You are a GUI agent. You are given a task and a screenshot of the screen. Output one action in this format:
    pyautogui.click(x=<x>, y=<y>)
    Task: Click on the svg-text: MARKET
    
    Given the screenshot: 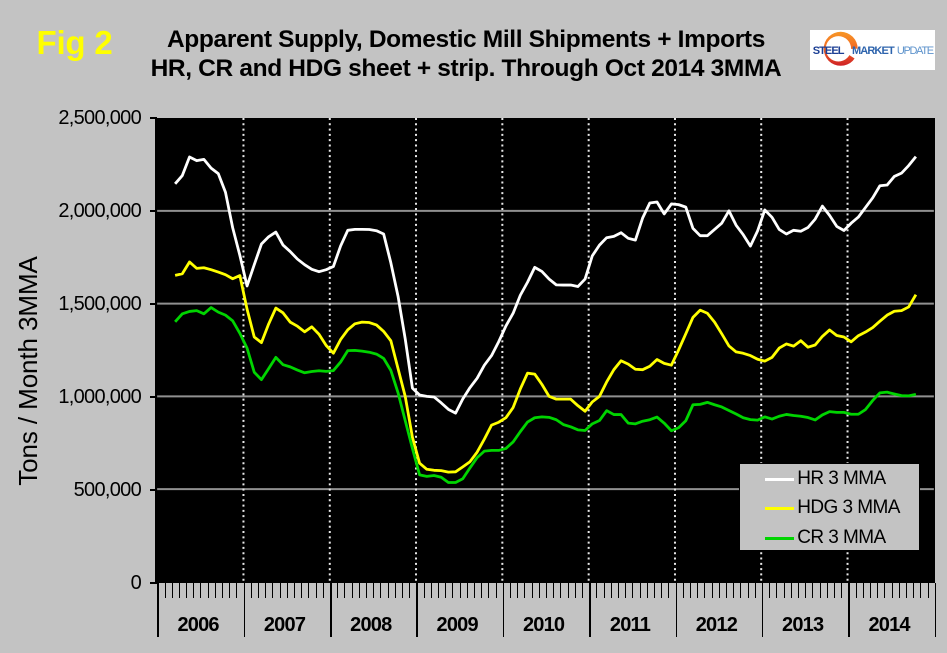 What is the action you would take?
    pyautogui.click(x=873, y=51)
    